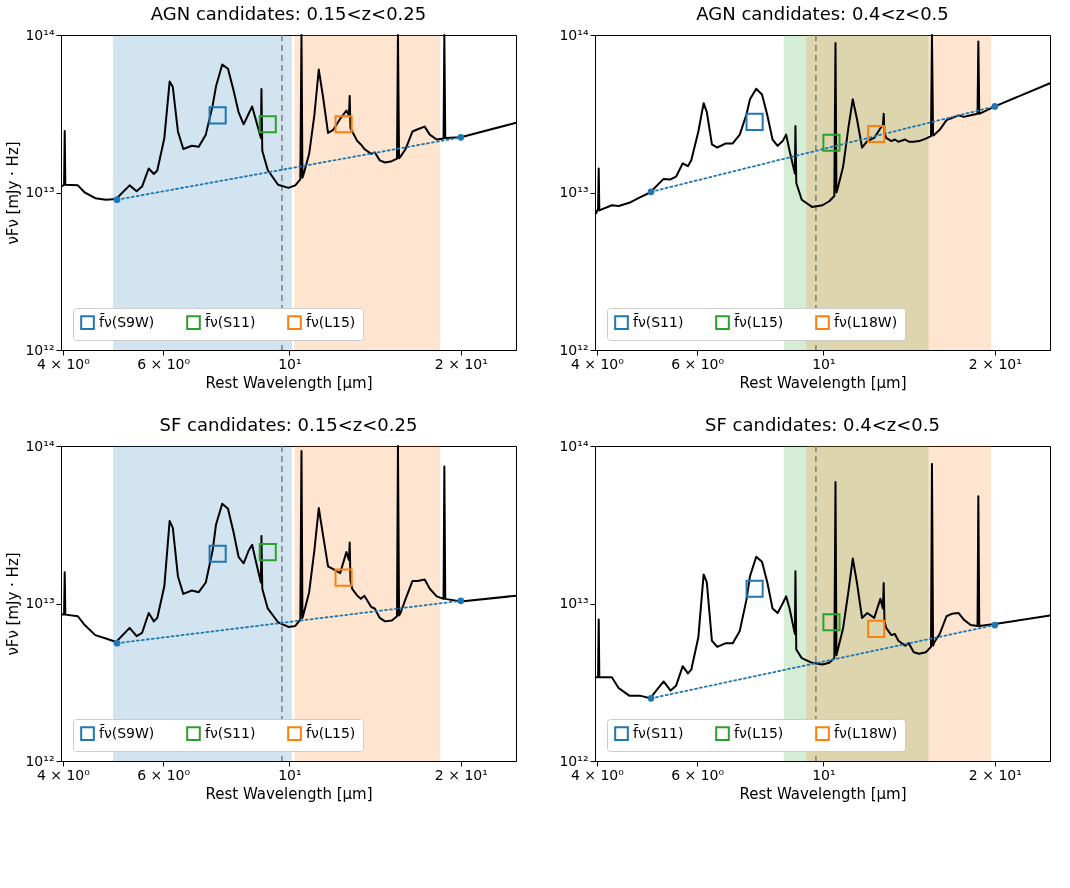  I want to click on chart-title: AGN candidates: 0.4<z<0.5, so click(822, 13).